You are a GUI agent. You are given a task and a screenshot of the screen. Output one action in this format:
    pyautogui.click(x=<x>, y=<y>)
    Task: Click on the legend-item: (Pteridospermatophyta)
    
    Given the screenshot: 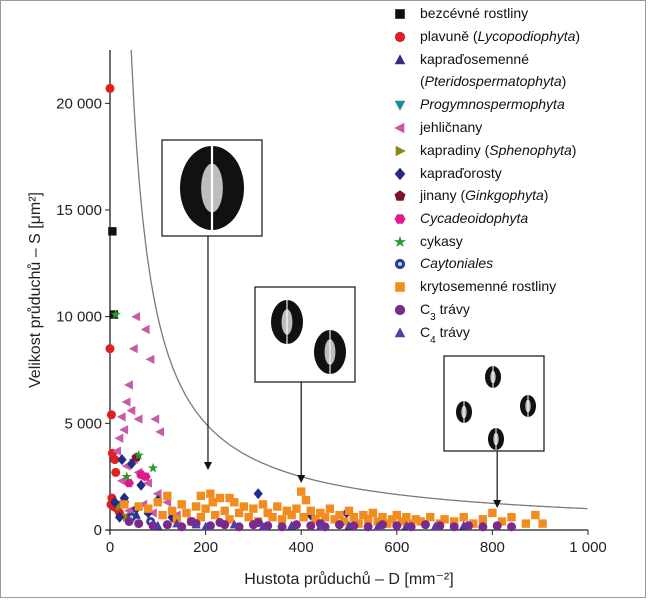 What is the action you would take?
    pyautogui.click(x=493, y=81)
    